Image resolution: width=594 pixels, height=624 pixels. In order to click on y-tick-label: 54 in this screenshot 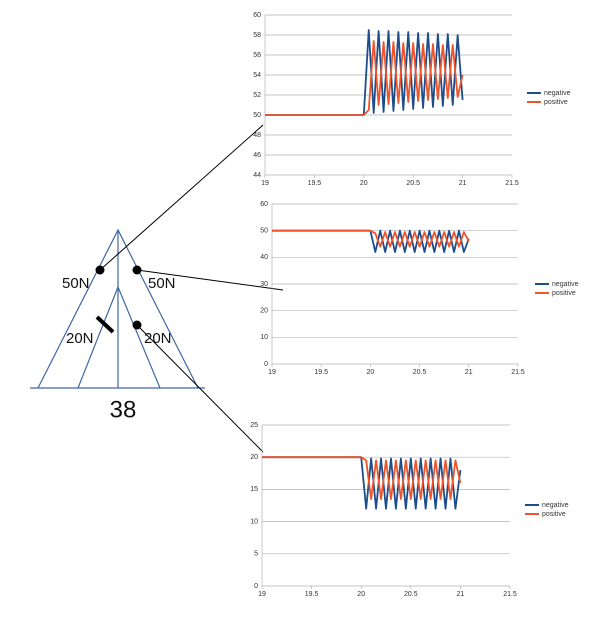, I will do `click(257, 75)`.